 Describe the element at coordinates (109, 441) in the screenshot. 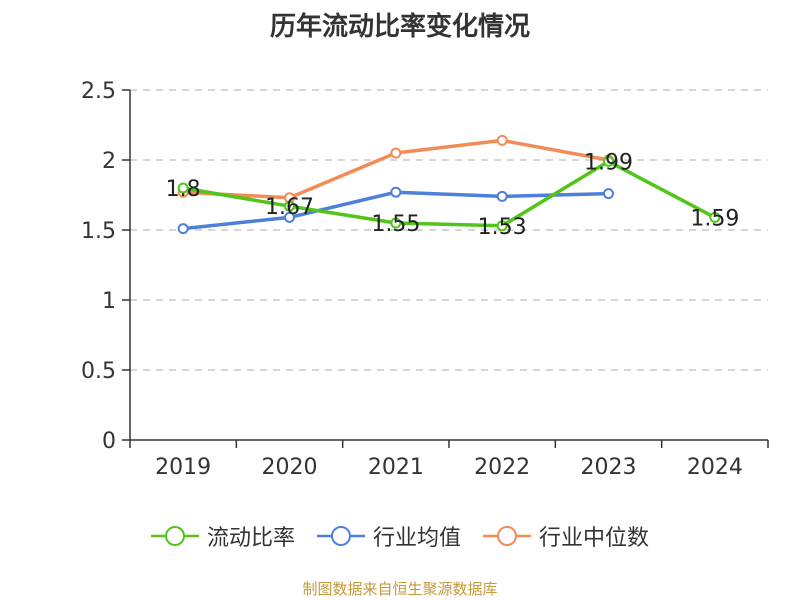

I see `y-tick-label: 0` at that location.